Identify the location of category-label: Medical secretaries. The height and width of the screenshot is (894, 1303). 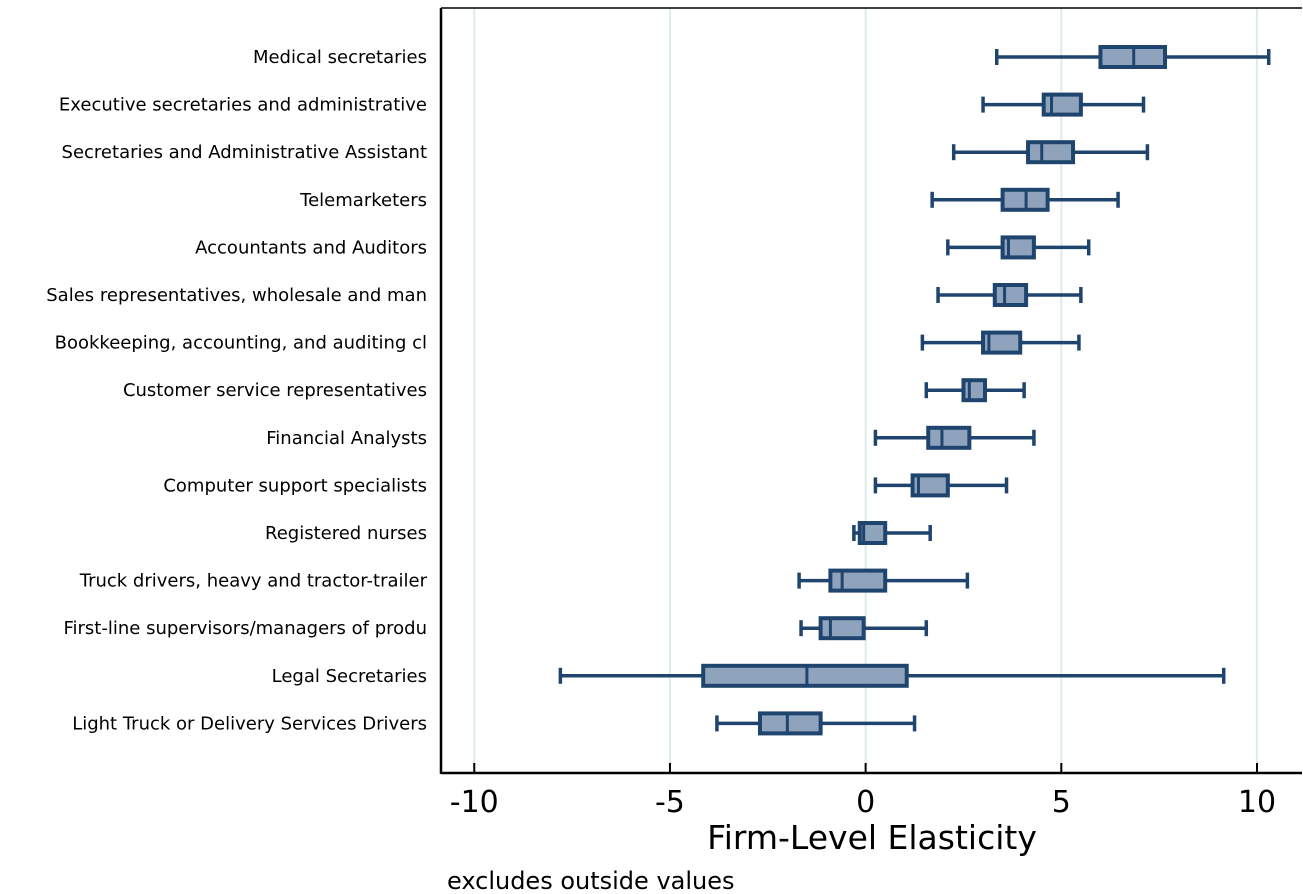
(340, 57).